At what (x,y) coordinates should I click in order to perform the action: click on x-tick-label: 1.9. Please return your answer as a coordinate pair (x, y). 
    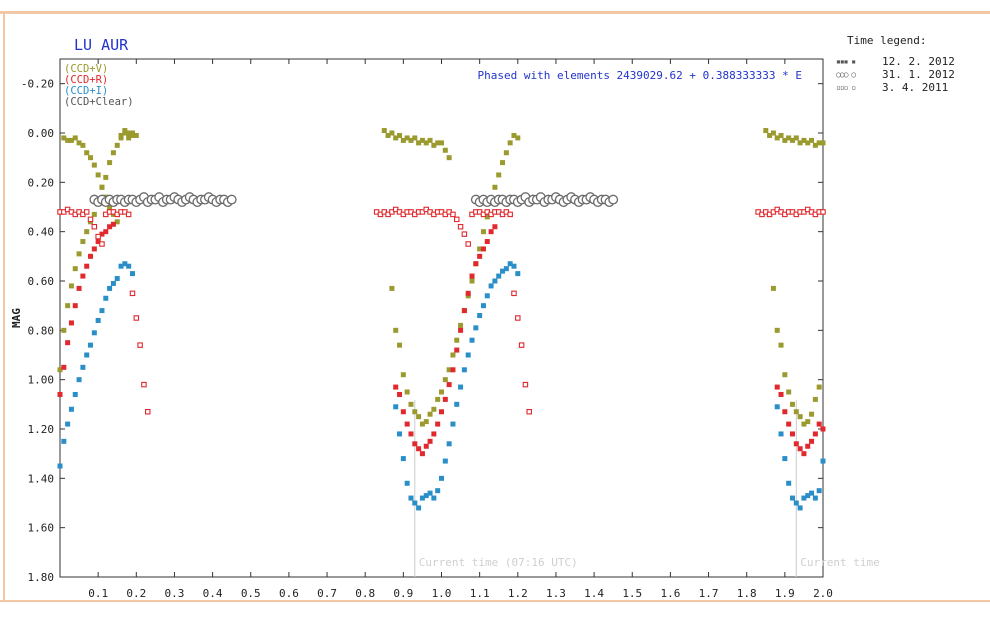
    Looking at the image, I should click on (785, 593).